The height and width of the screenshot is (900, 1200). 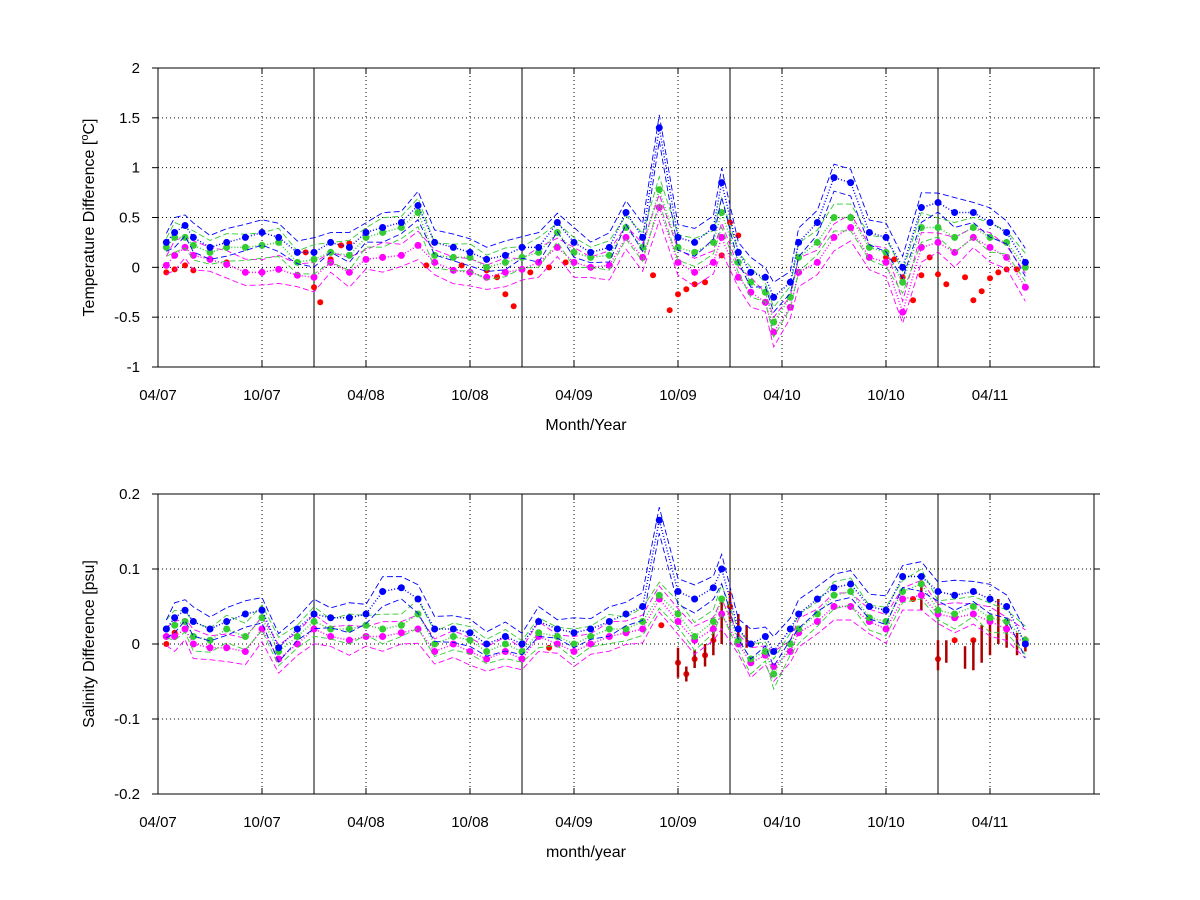 What do you see at coordinates (596, 629) in the screenshot?
I see `series-line` at bounding box center [596, 629].